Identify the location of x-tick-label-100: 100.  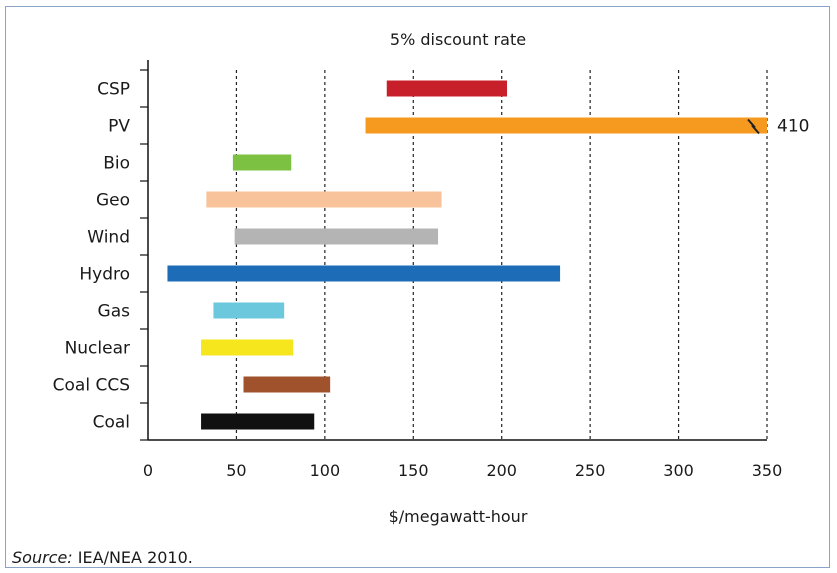
(325, 470).